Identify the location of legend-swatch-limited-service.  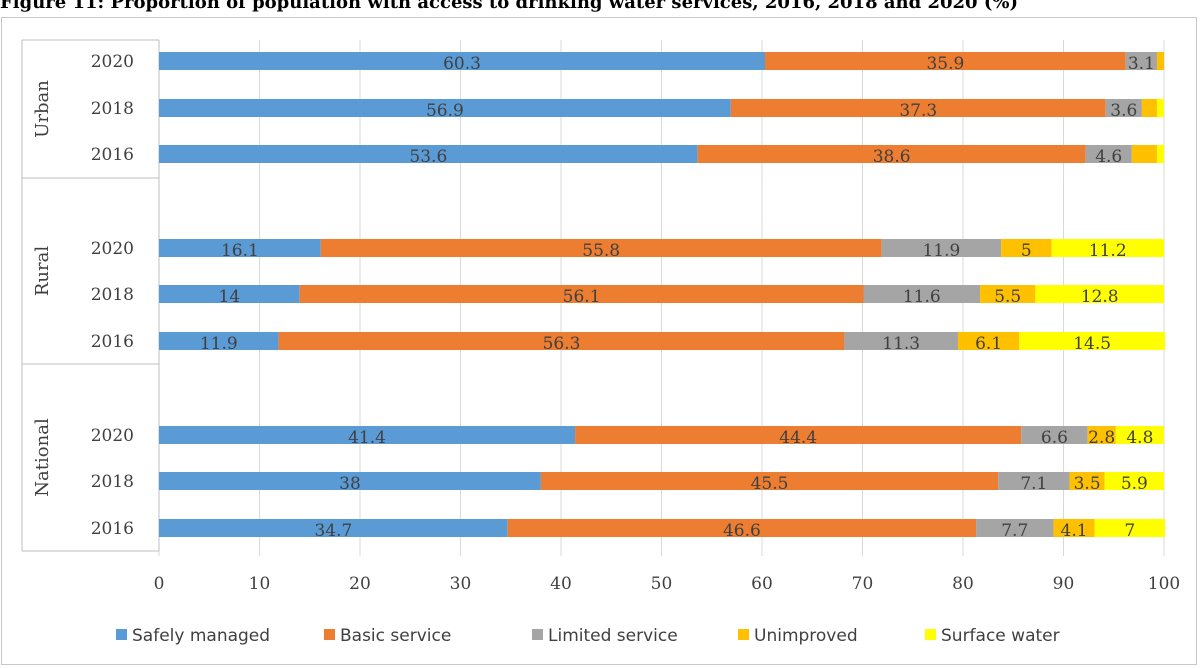
(537, 634).